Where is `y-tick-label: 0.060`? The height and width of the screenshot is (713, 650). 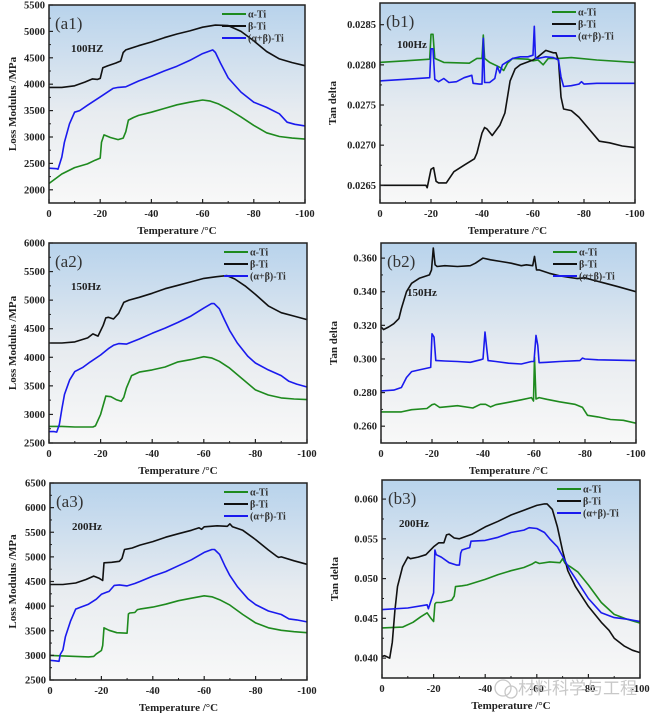 y-tick-label: 0.060 is located at coordinates (366, 500).